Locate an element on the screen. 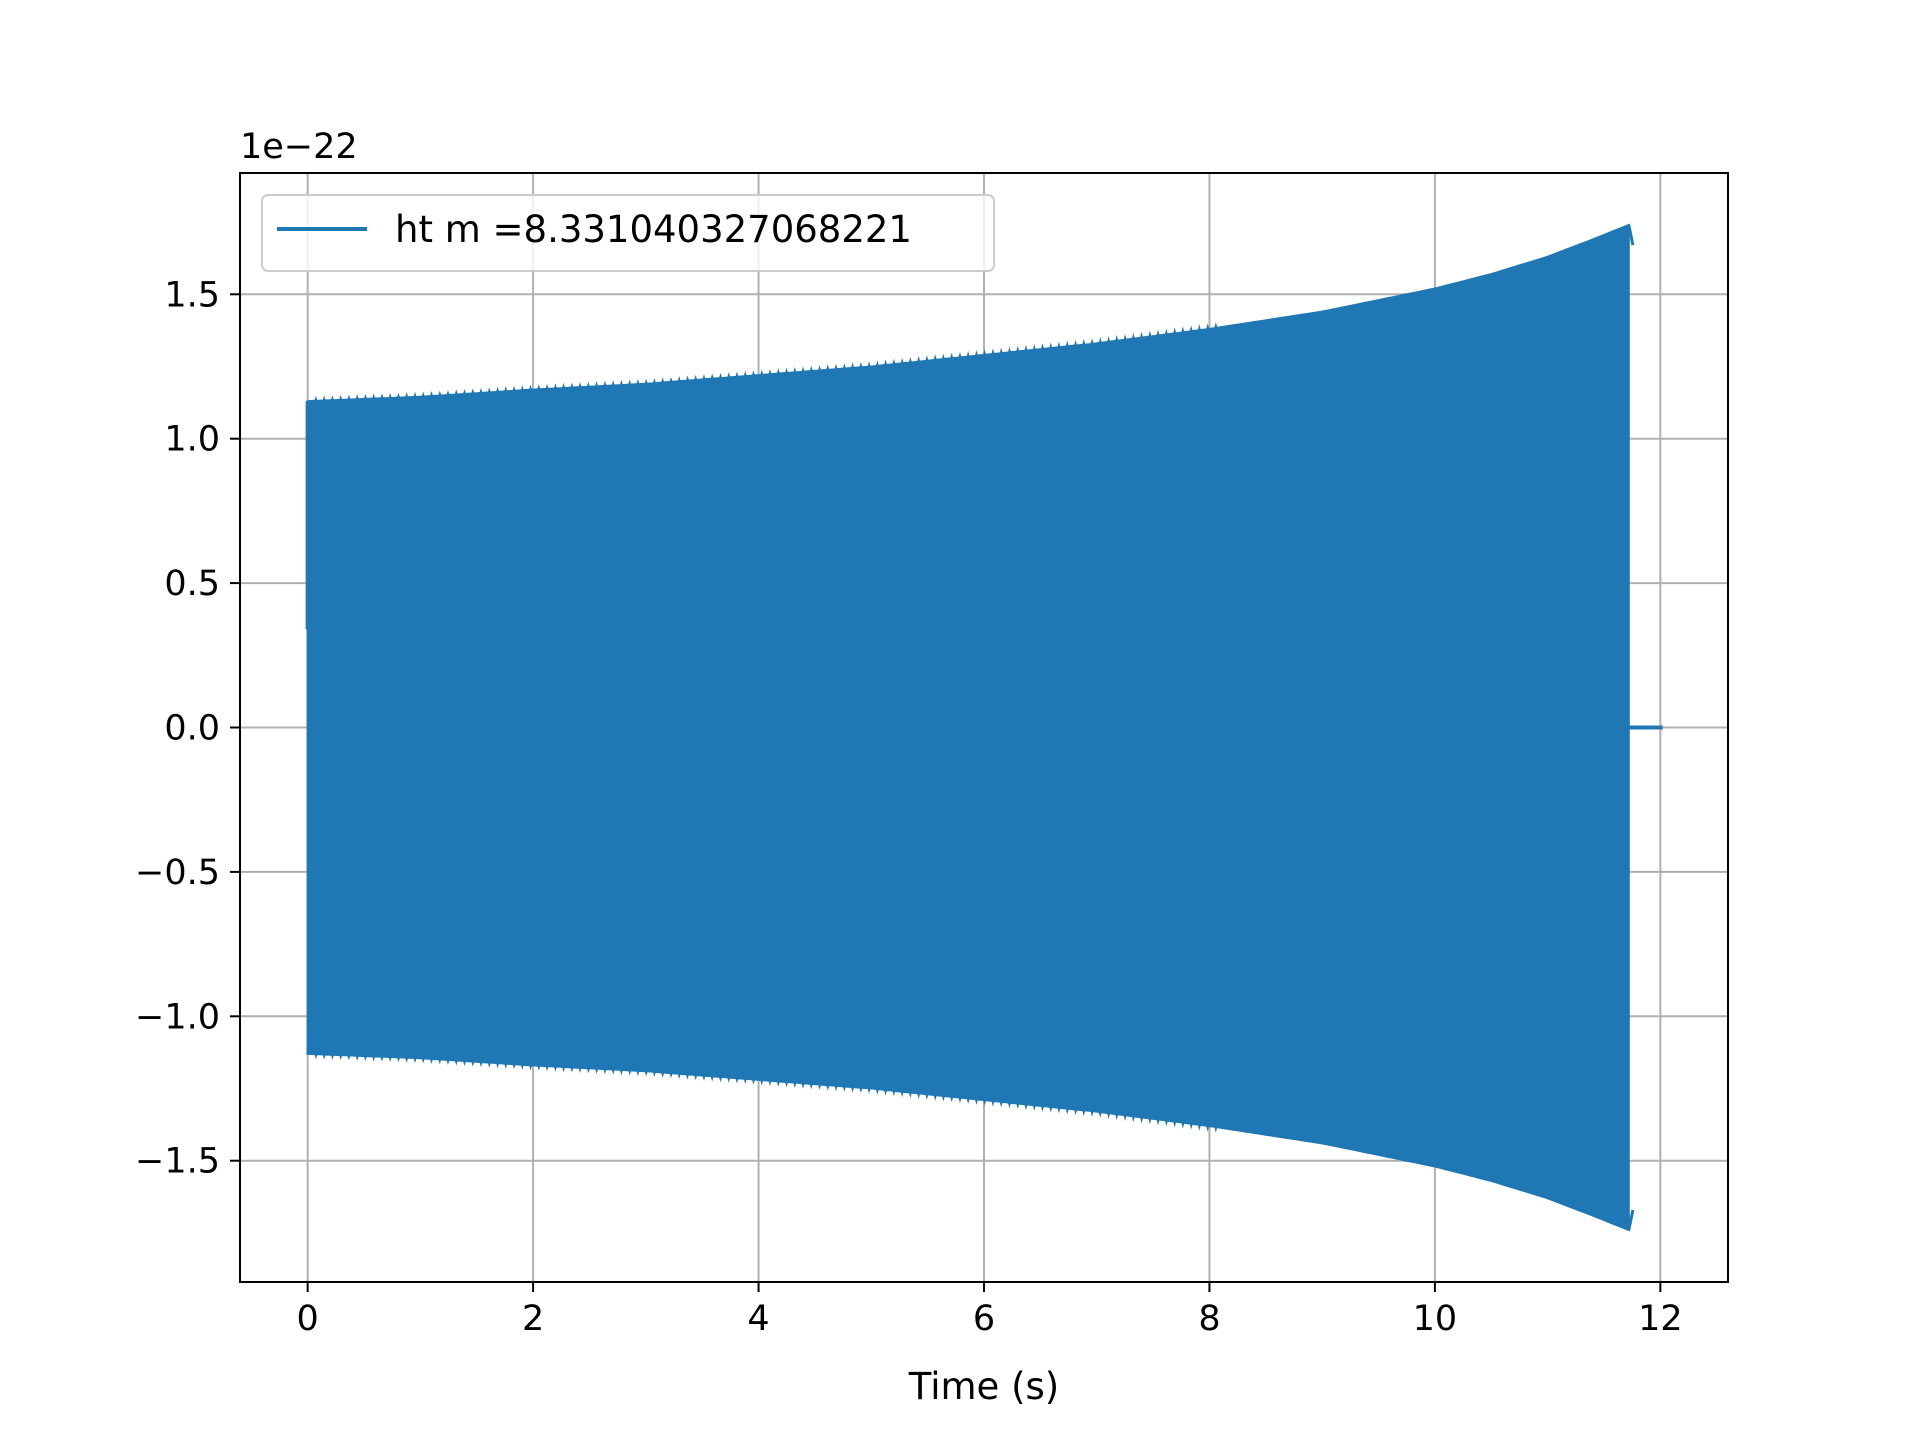 This screenshot has height=1440, width=1920. x-tick-label: 4 is located at coordinates (758, 1319).